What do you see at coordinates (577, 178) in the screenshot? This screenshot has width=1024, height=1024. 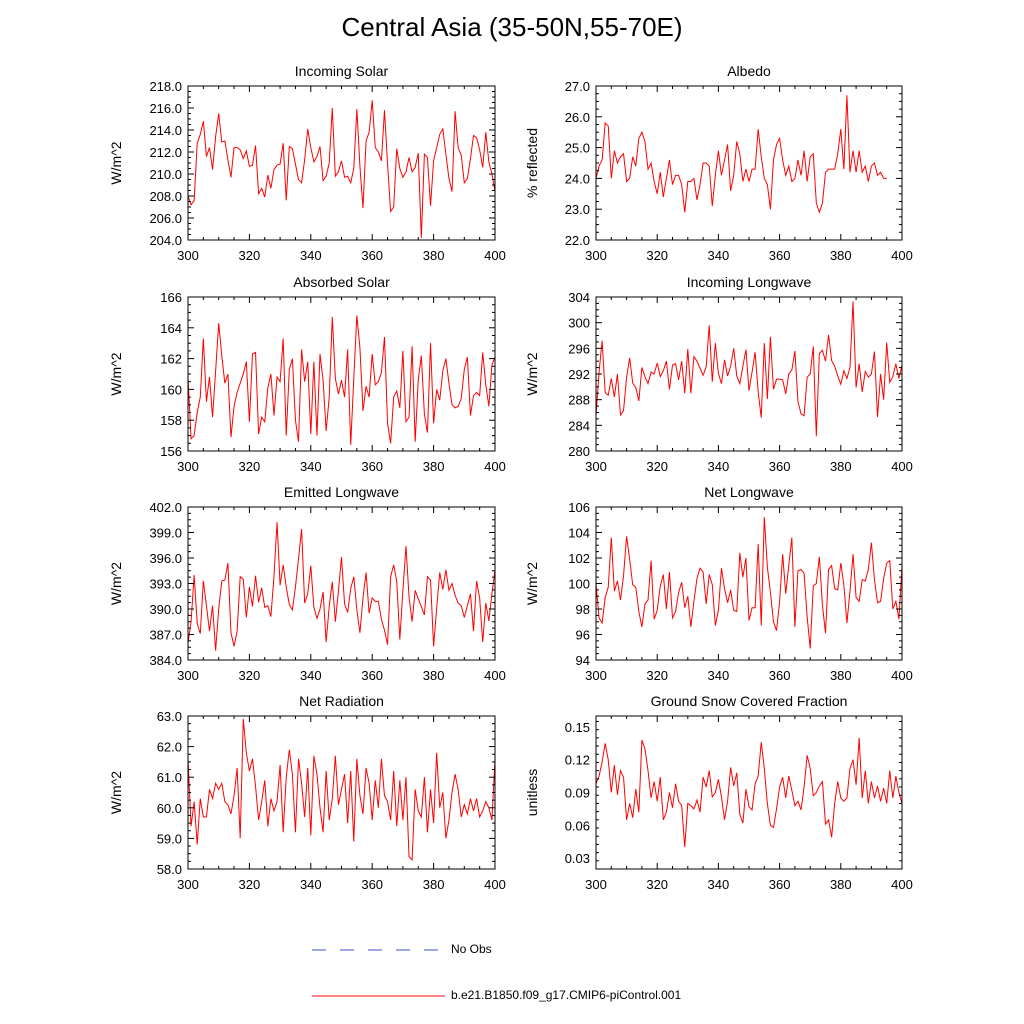 I see `y-tick-label: 24.0` at bounding box center [577, 178].